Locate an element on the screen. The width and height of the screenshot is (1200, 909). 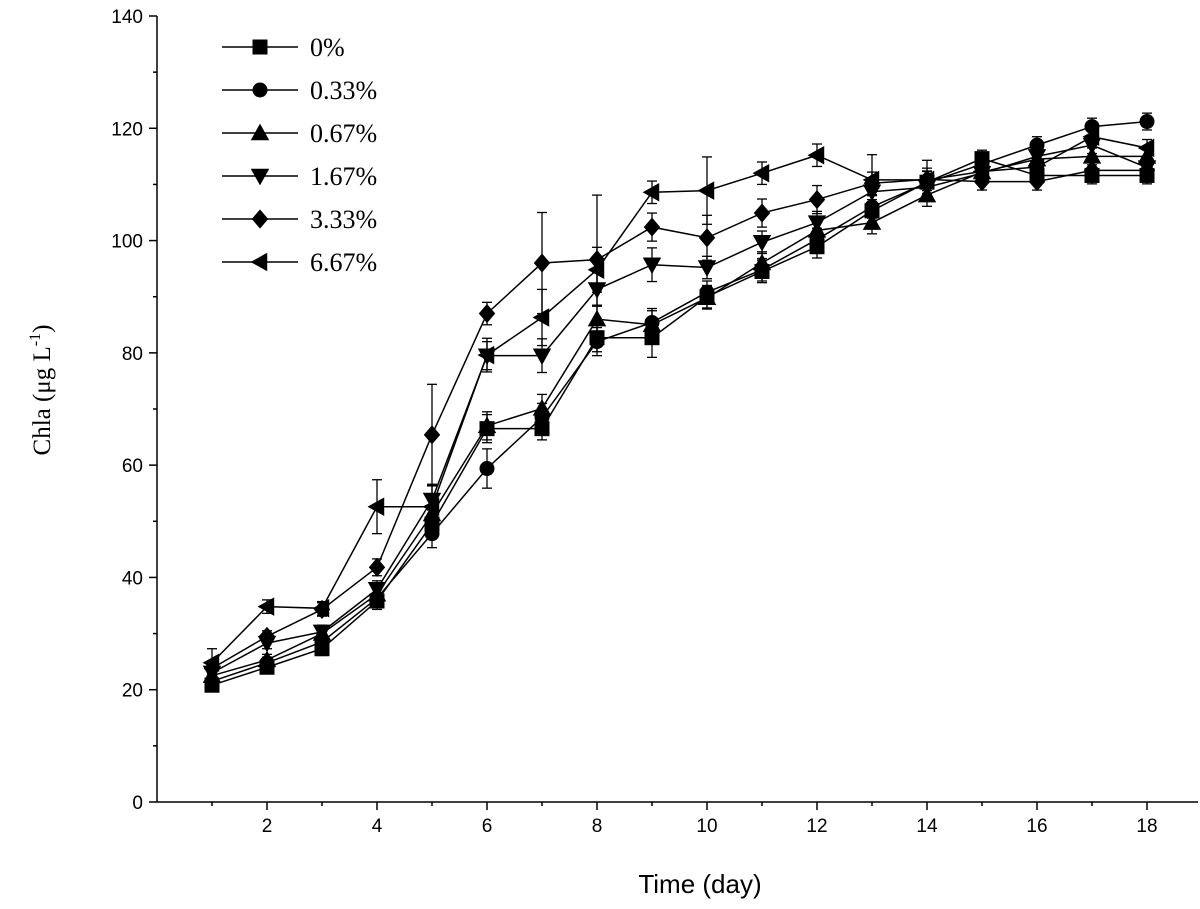
y-axis-title-close: ) is located at coordinates (42, 329).